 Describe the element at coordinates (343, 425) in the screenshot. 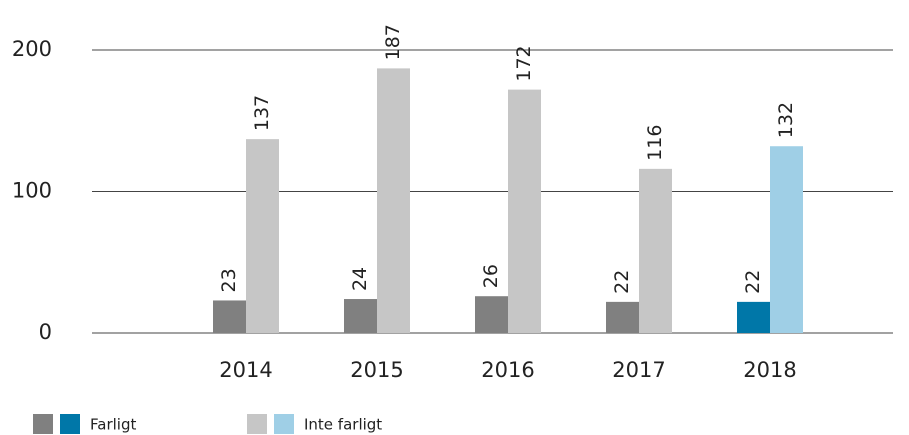

I see `legend-label: Inte farligt` at that location.